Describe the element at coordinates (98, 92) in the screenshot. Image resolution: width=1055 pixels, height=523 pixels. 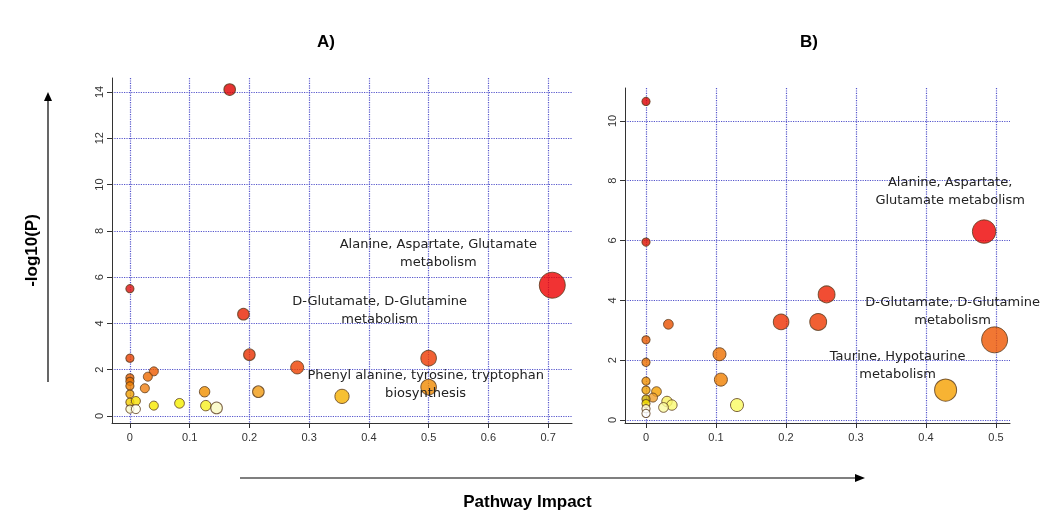
I see `y-tick-label: 14` at that location.